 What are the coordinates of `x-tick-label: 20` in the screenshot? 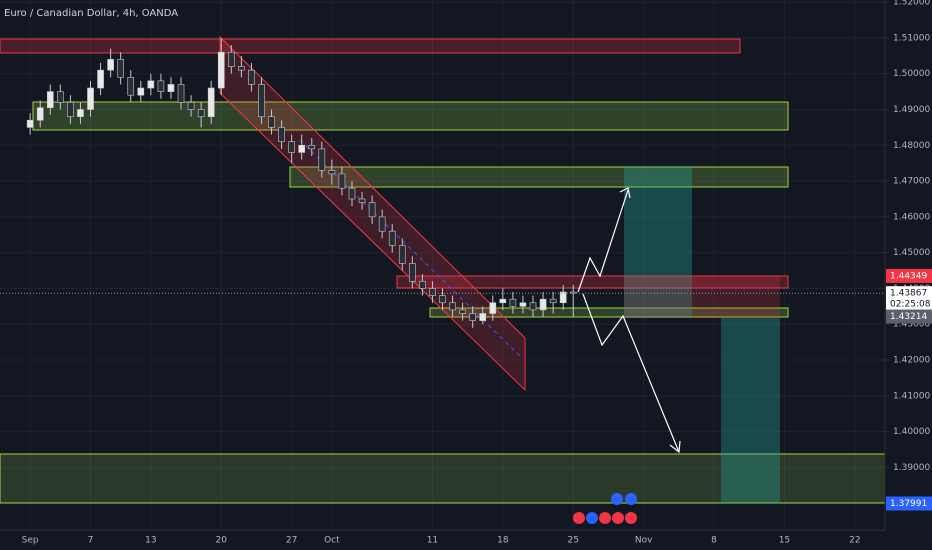 It's located at (222, 541).